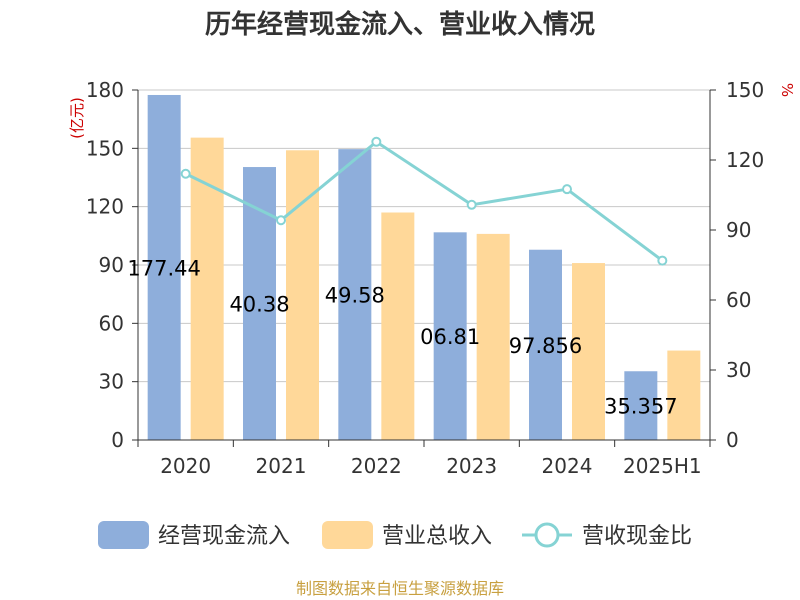 This screenshot has height=600, width=800. What do you see at coordinates (745, 90) in the screenshot?
I see `right-tick-label: 150` at bounding box center [745, 90].